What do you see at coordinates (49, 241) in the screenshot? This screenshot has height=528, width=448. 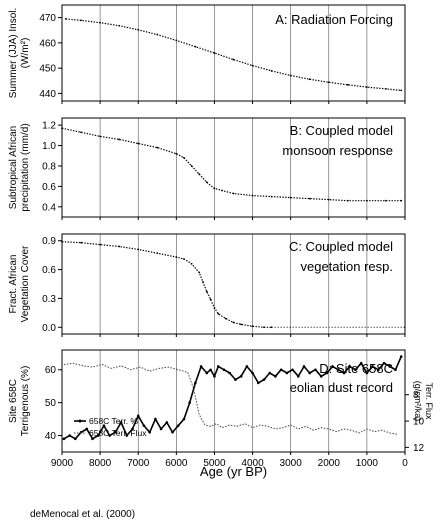 I see `y-tick-label: 0.9` at bounding box center [49, 241].